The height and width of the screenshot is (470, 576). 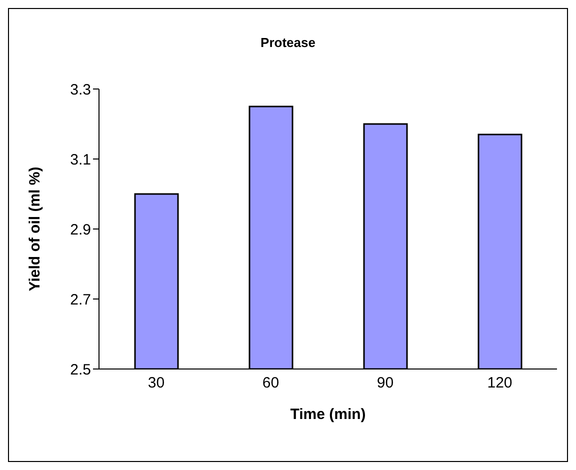 What do you see at coordinates (328, 414) in the screenshot?
I see `x-axis-title: Time (min)` at bounding box center [328, 414].